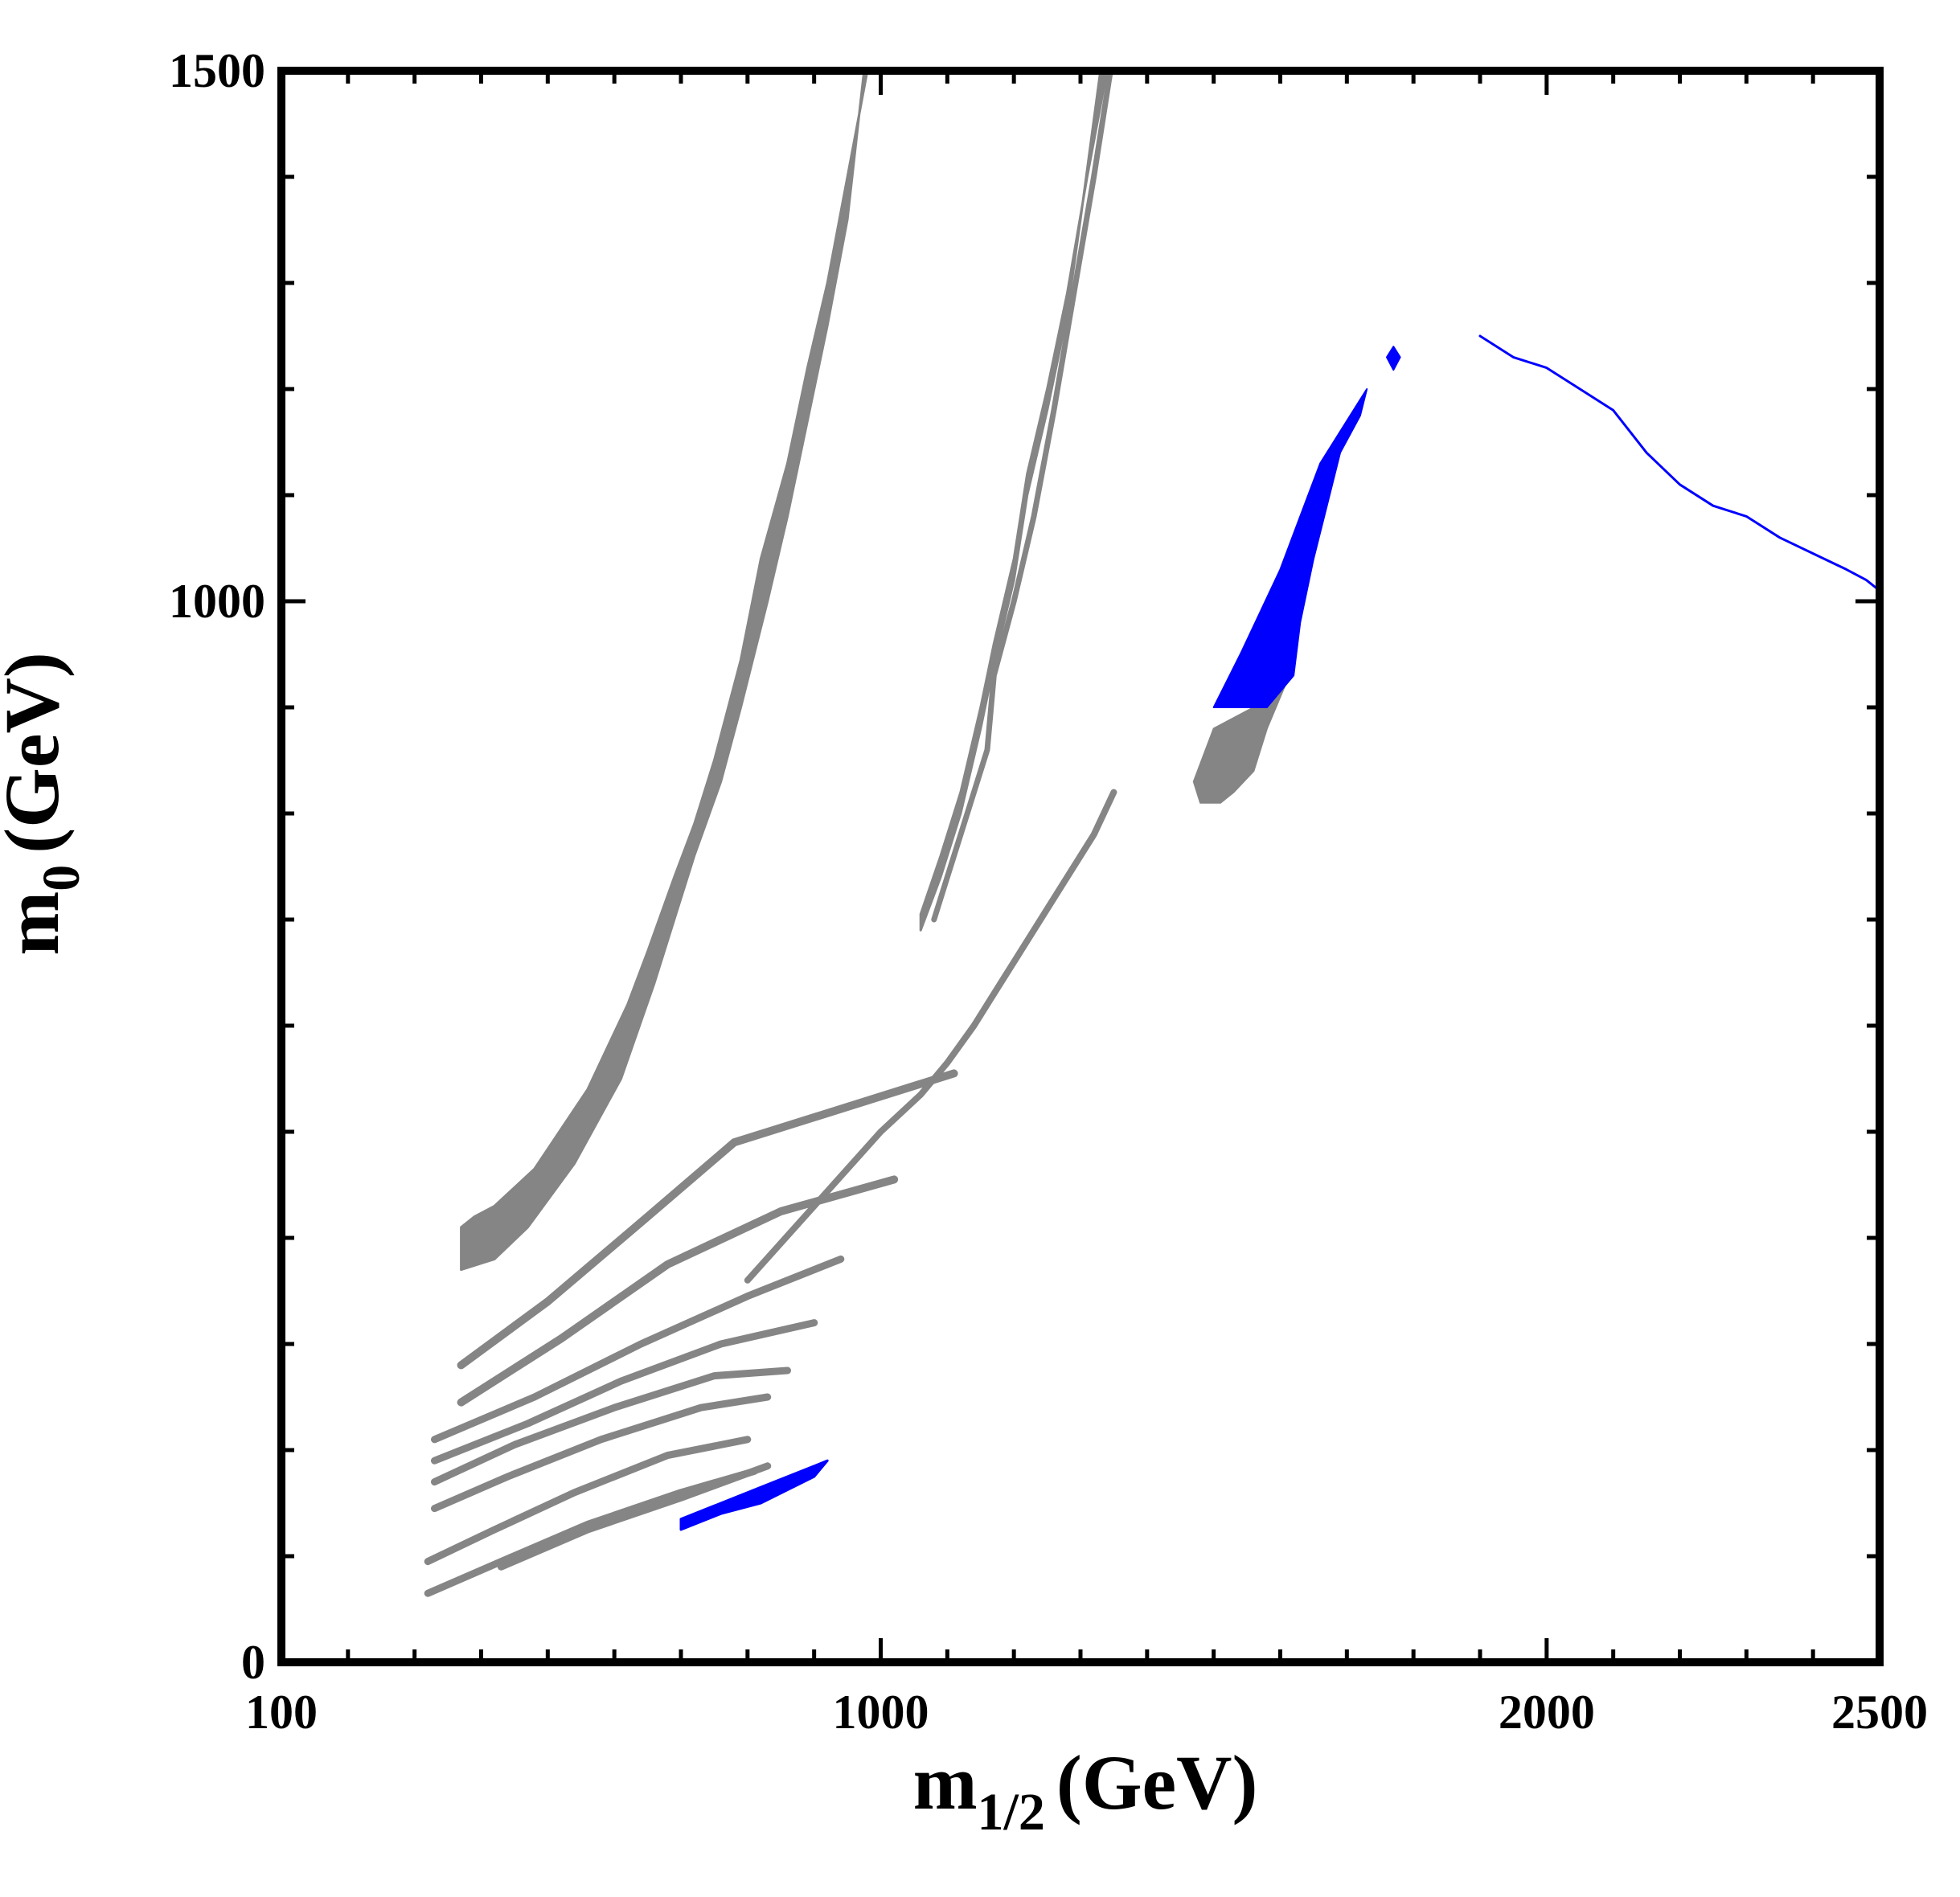 Image resolution: width=1960 pixels, height=1897 pixels. I want to click on series-gray-diagonal, so click(930, 1036).